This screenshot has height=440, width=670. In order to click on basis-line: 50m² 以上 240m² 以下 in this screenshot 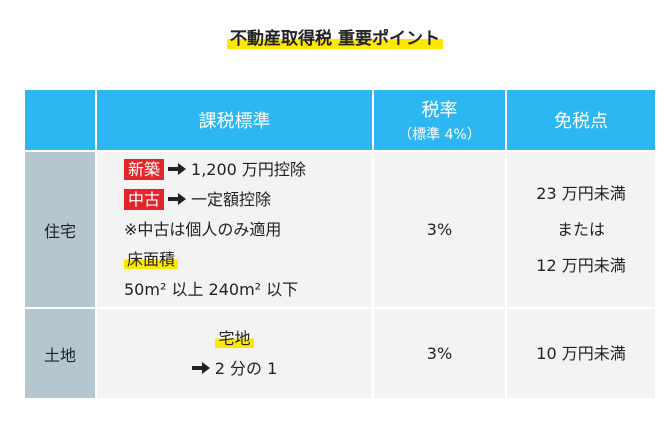, I will do `click(248, 290)`.